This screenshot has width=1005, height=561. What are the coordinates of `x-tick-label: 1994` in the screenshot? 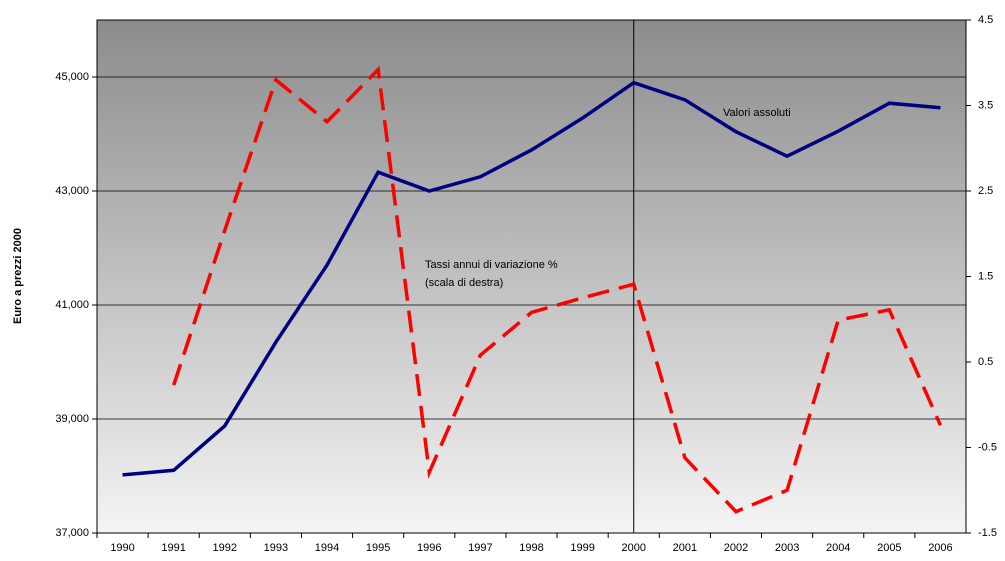 It's located at (327, 548).